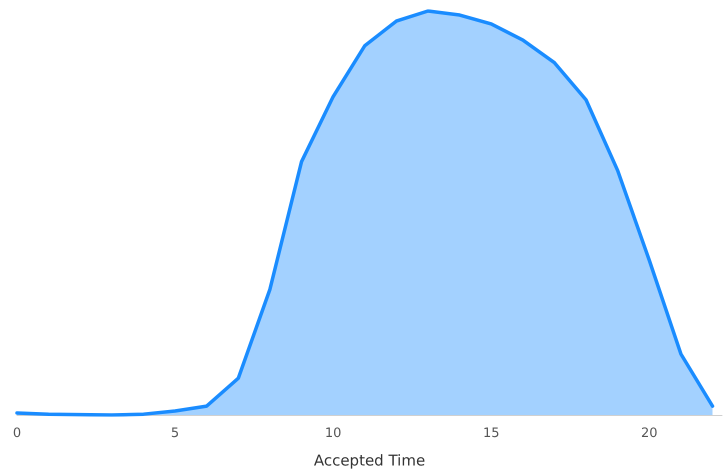 This screenshot has height=473, width=726. What do you see at coordinates (175, 433) in the screenshot?
I see `x-tick-label: 5` at bounding box center [175, 433].